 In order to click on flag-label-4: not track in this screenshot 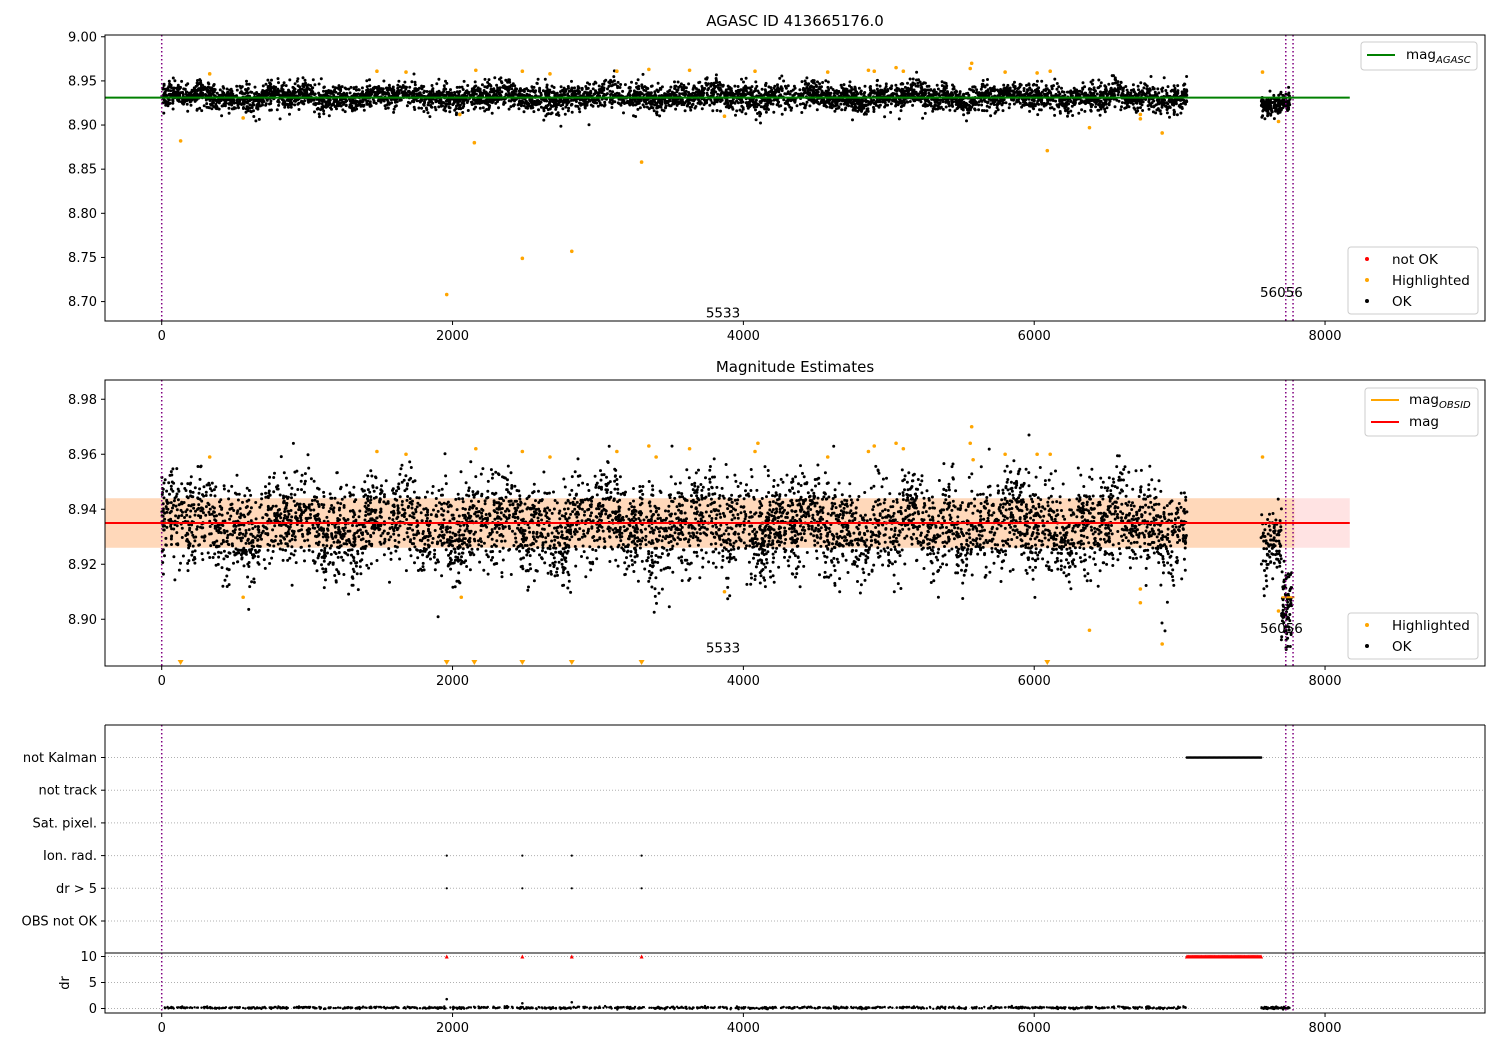, I will do `click(67, 791)`.